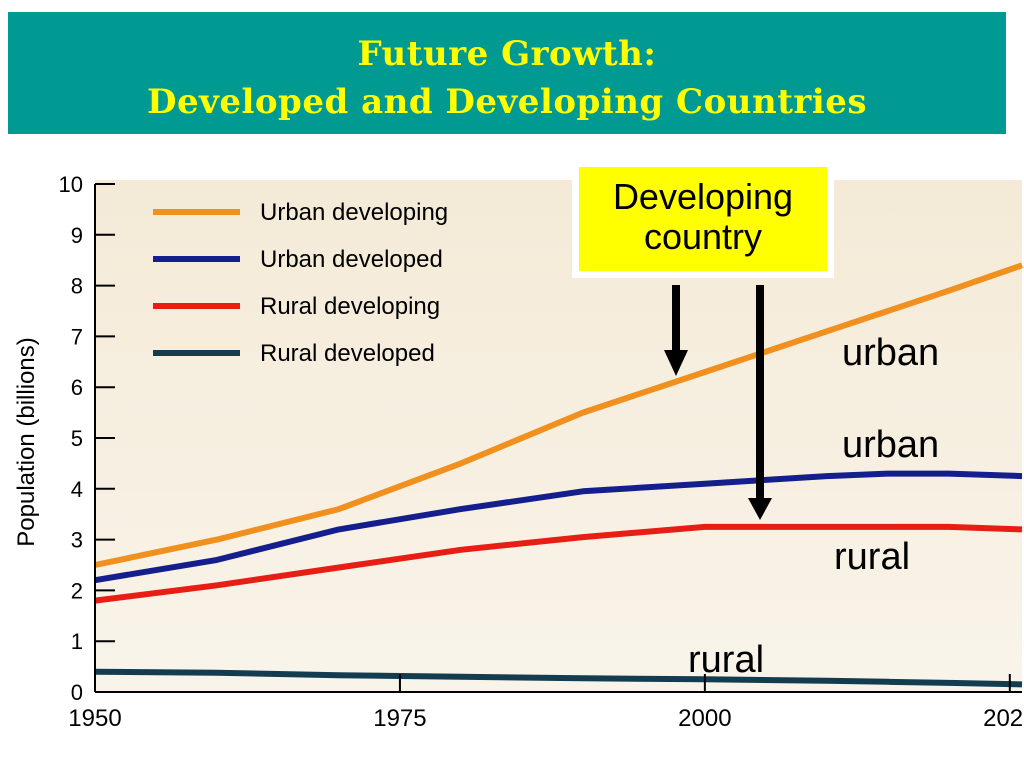 Image resolution: width=1024 pixels, height=768 pixels. Describe the element at coordinates (703, 196) in the screenshot. I see `callout-line-1: Developing` at that location.